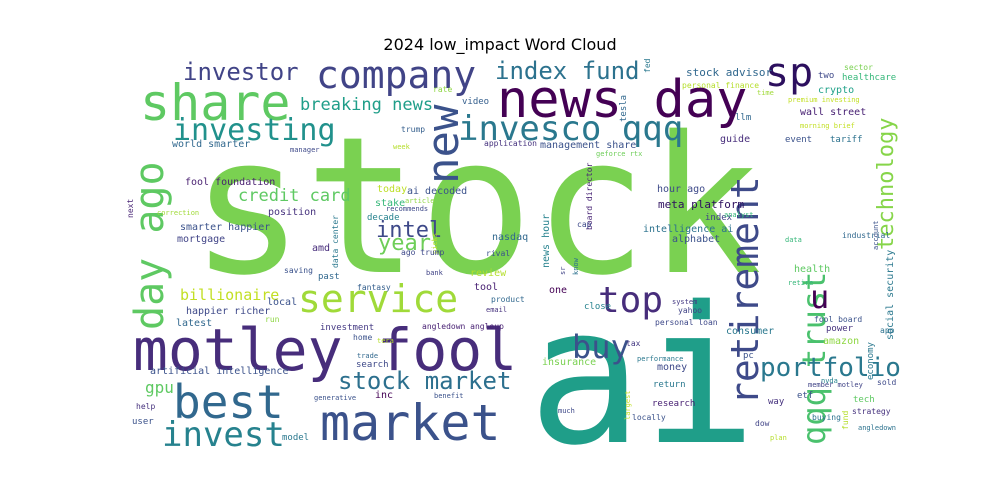  Describe the element at coordinates (588, 145) in the screenshot. I see `word-management-share: management share` at that location.